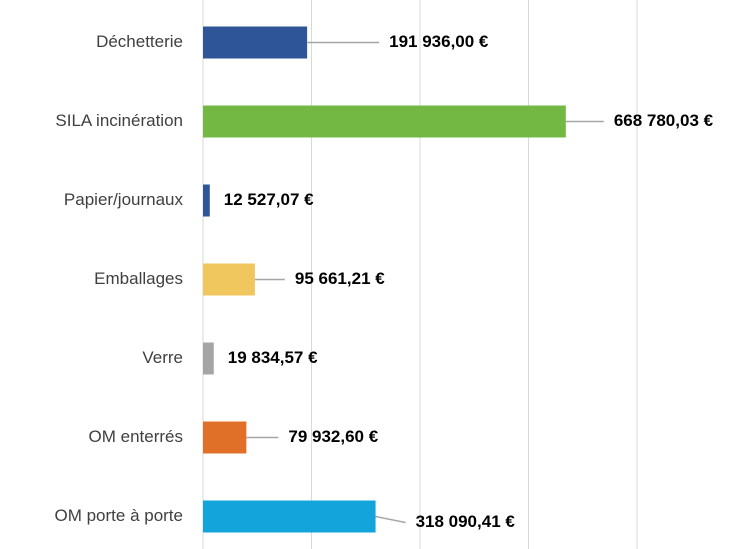 Image resolution: width=751 pixels, height=549 pixels. Describe the element at coordinates (118, 515) in the screenshot. I see `category-label: OM porte à porte` at that location.